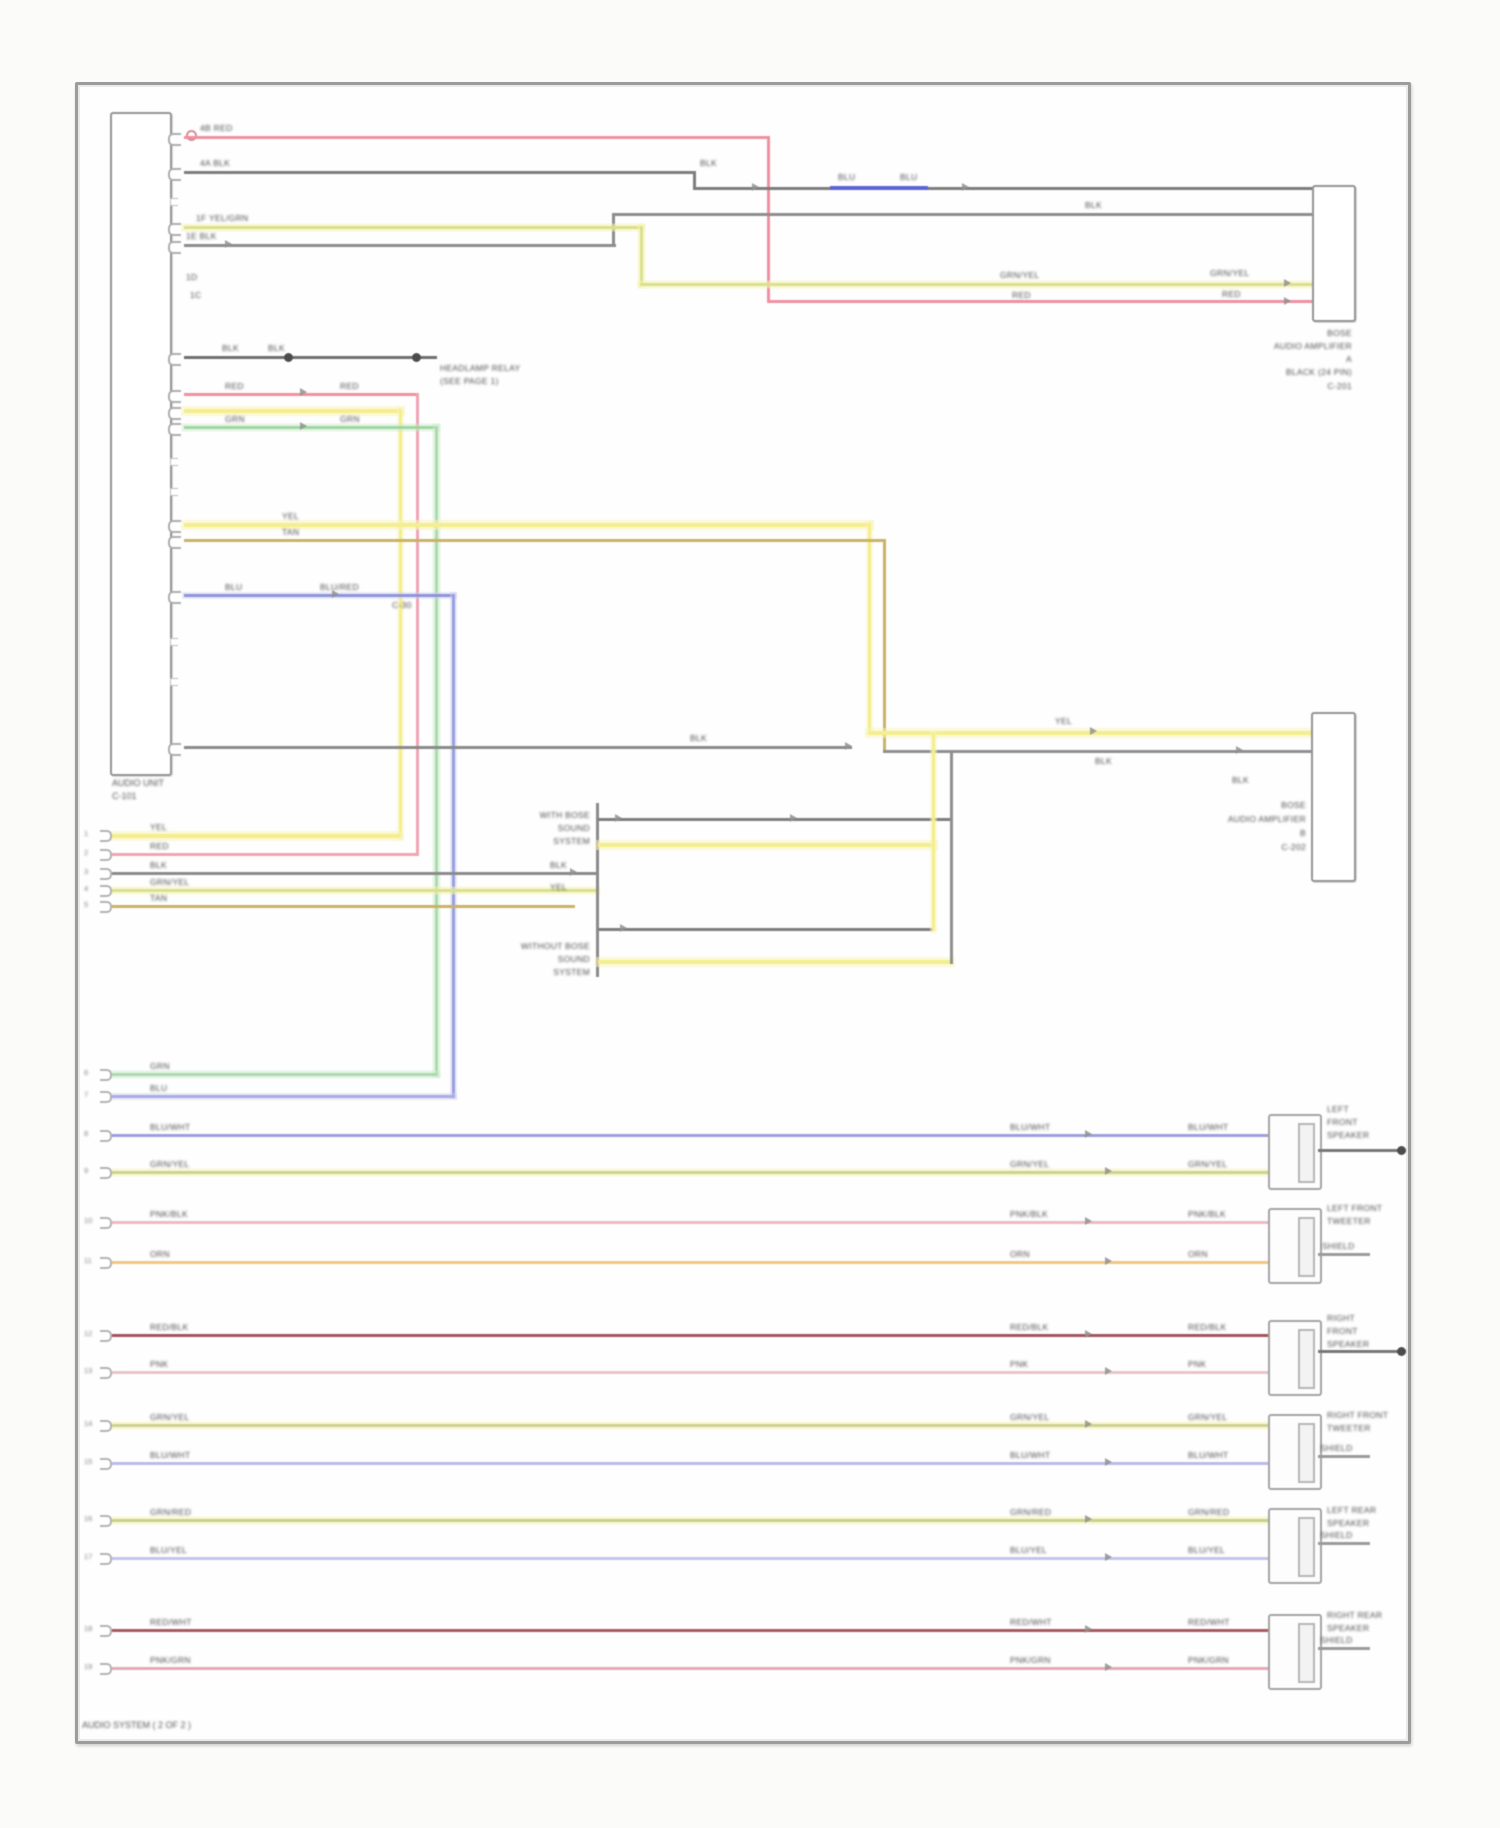  What do you see at coordinates (1348, 1344) in the screenshot?
I see `speaker-label: SPEAKER` at bounding box center [1348, 1344].